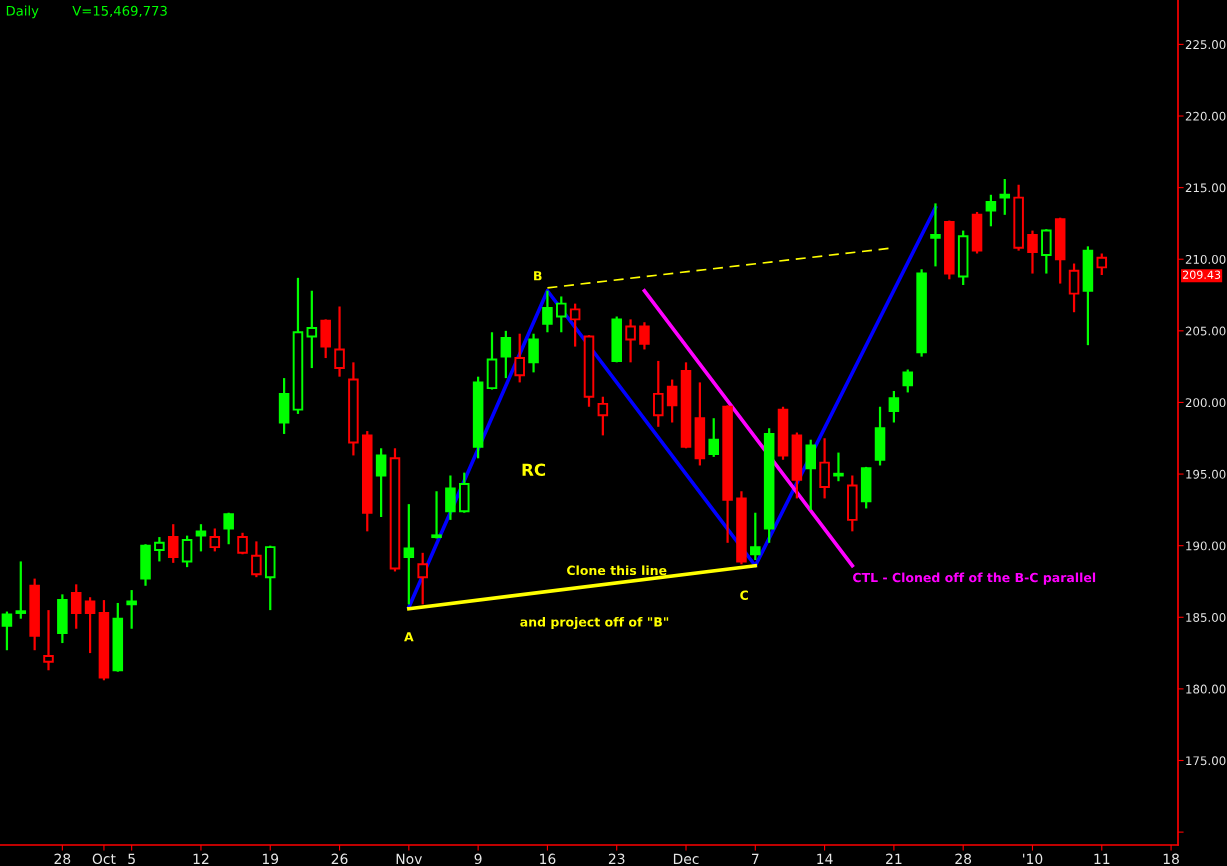  Describe the element at coordinates (1206, 474) in the screenshot. I see `y-tick-label: 195.00` at that location.